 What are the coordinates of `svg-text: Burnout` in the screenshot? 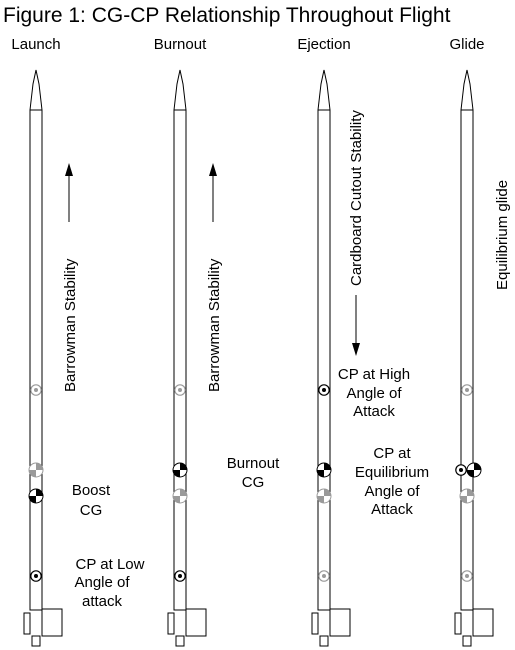 It's located at (253, 463).